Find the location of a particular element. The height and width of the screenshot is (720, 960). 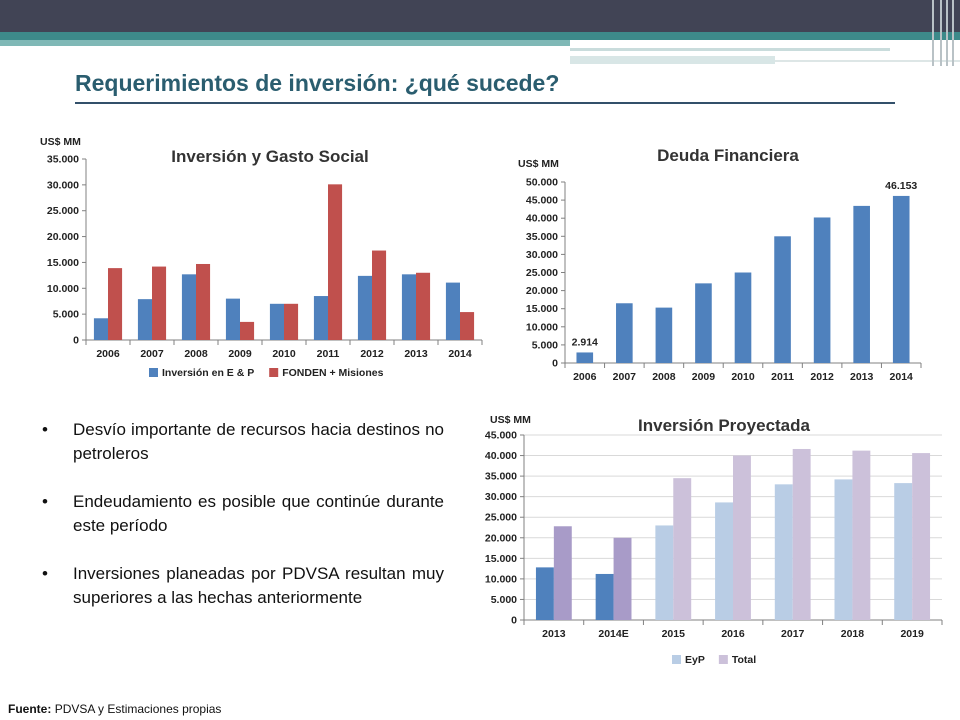

y-tick-label: 50.000 is located at coordinates (542, 183).